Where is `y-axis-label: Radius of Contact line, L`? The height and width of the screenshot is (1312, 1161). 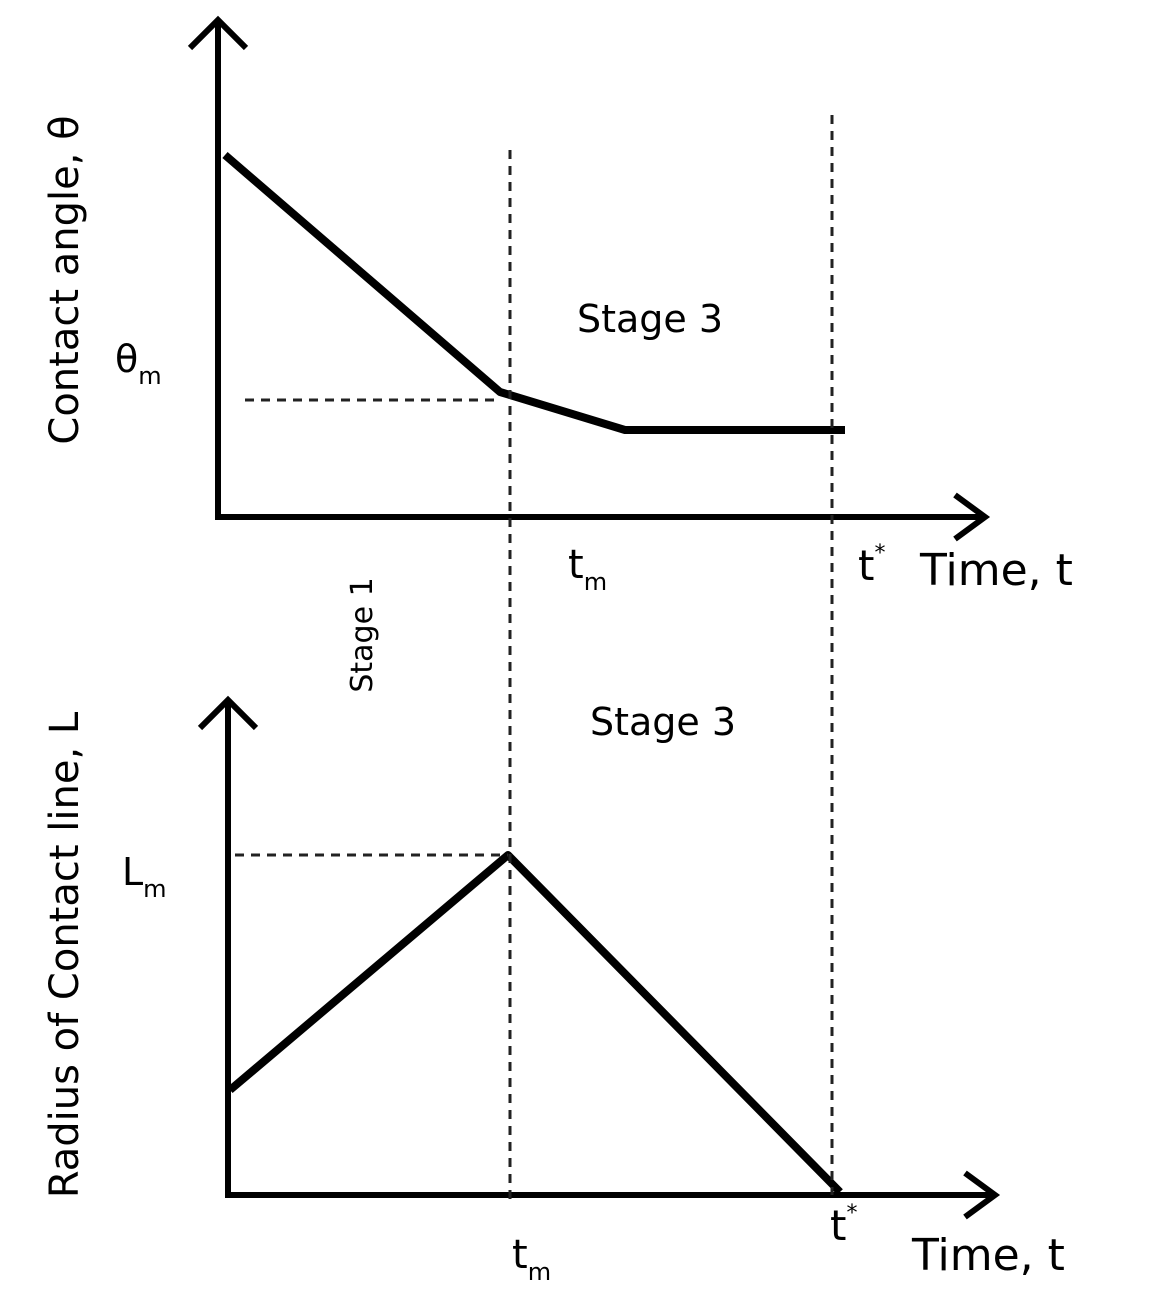 y-axis-label: Radius of Contact line, L is located at coordinates (65, 954).